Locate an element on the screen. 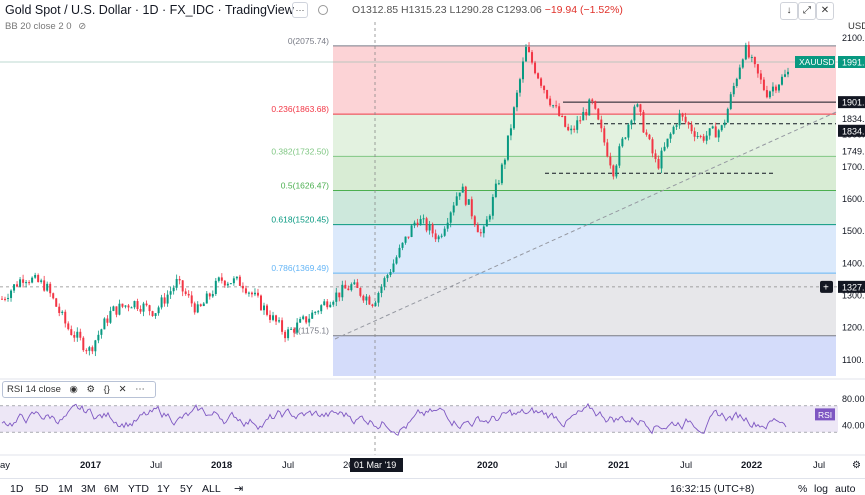  rsi-line is located at coordinates (394, 419).